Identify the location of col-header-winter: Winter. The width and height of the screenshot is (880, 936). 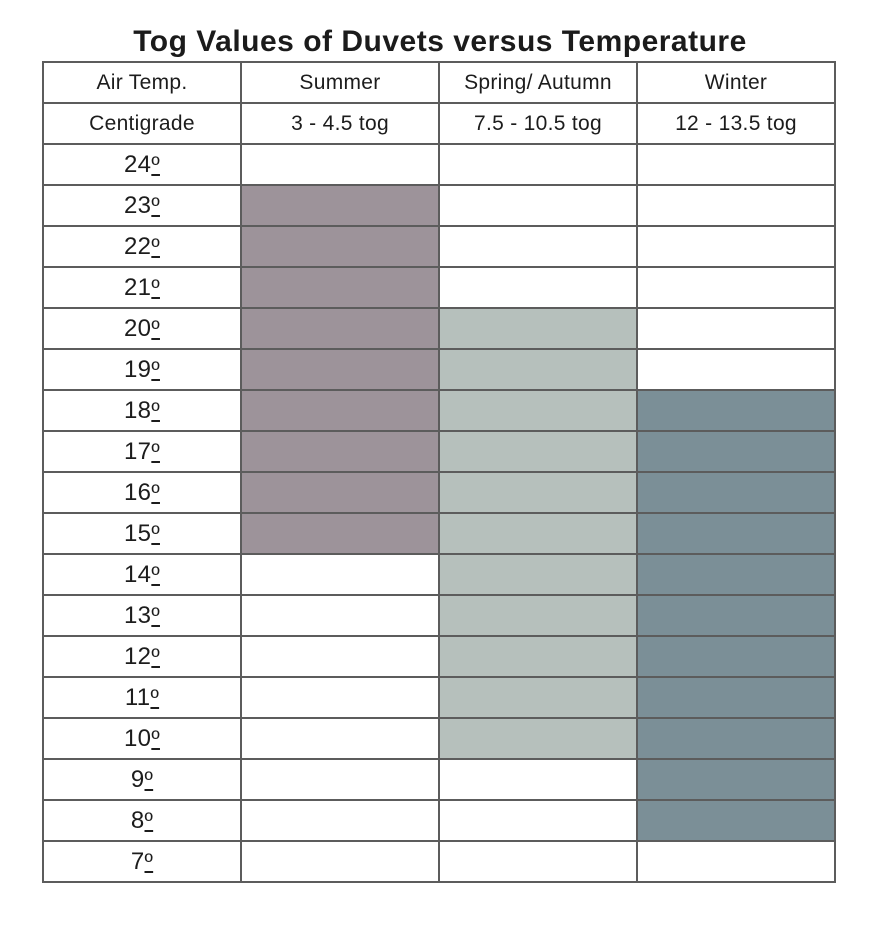
(736, 82).